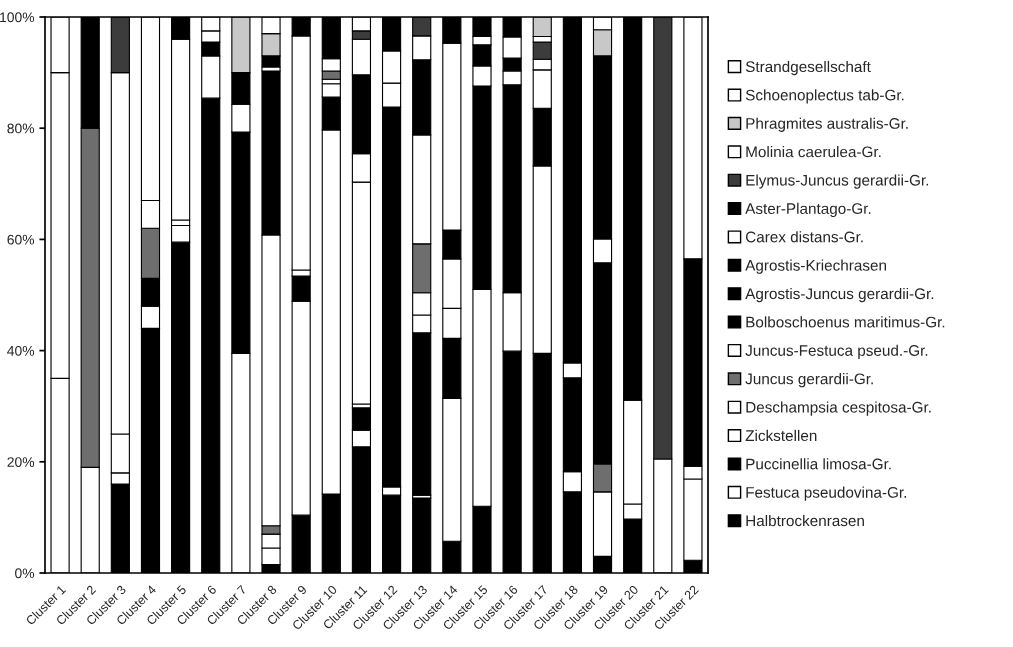 The width and height of the screenshot is (1013, 647). What do you see at coordinates (838, 408) in the screenshot?
I see `legend-label: Deschampsia cespitosa-Gr.` at bounding box center [838, 408].